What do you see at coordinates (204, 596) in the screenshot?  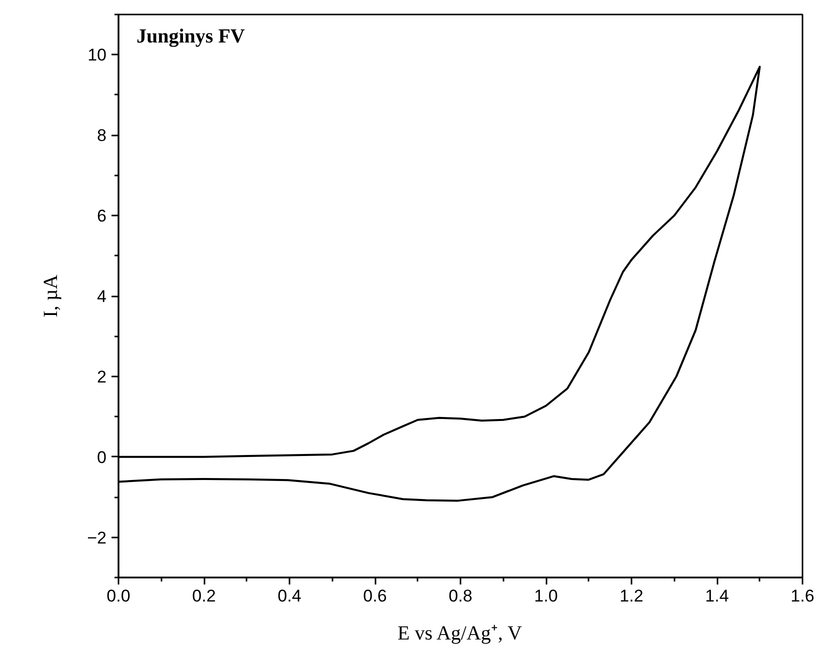 I see `x-tick-label: 0.2` at bounding box center [204, 596].